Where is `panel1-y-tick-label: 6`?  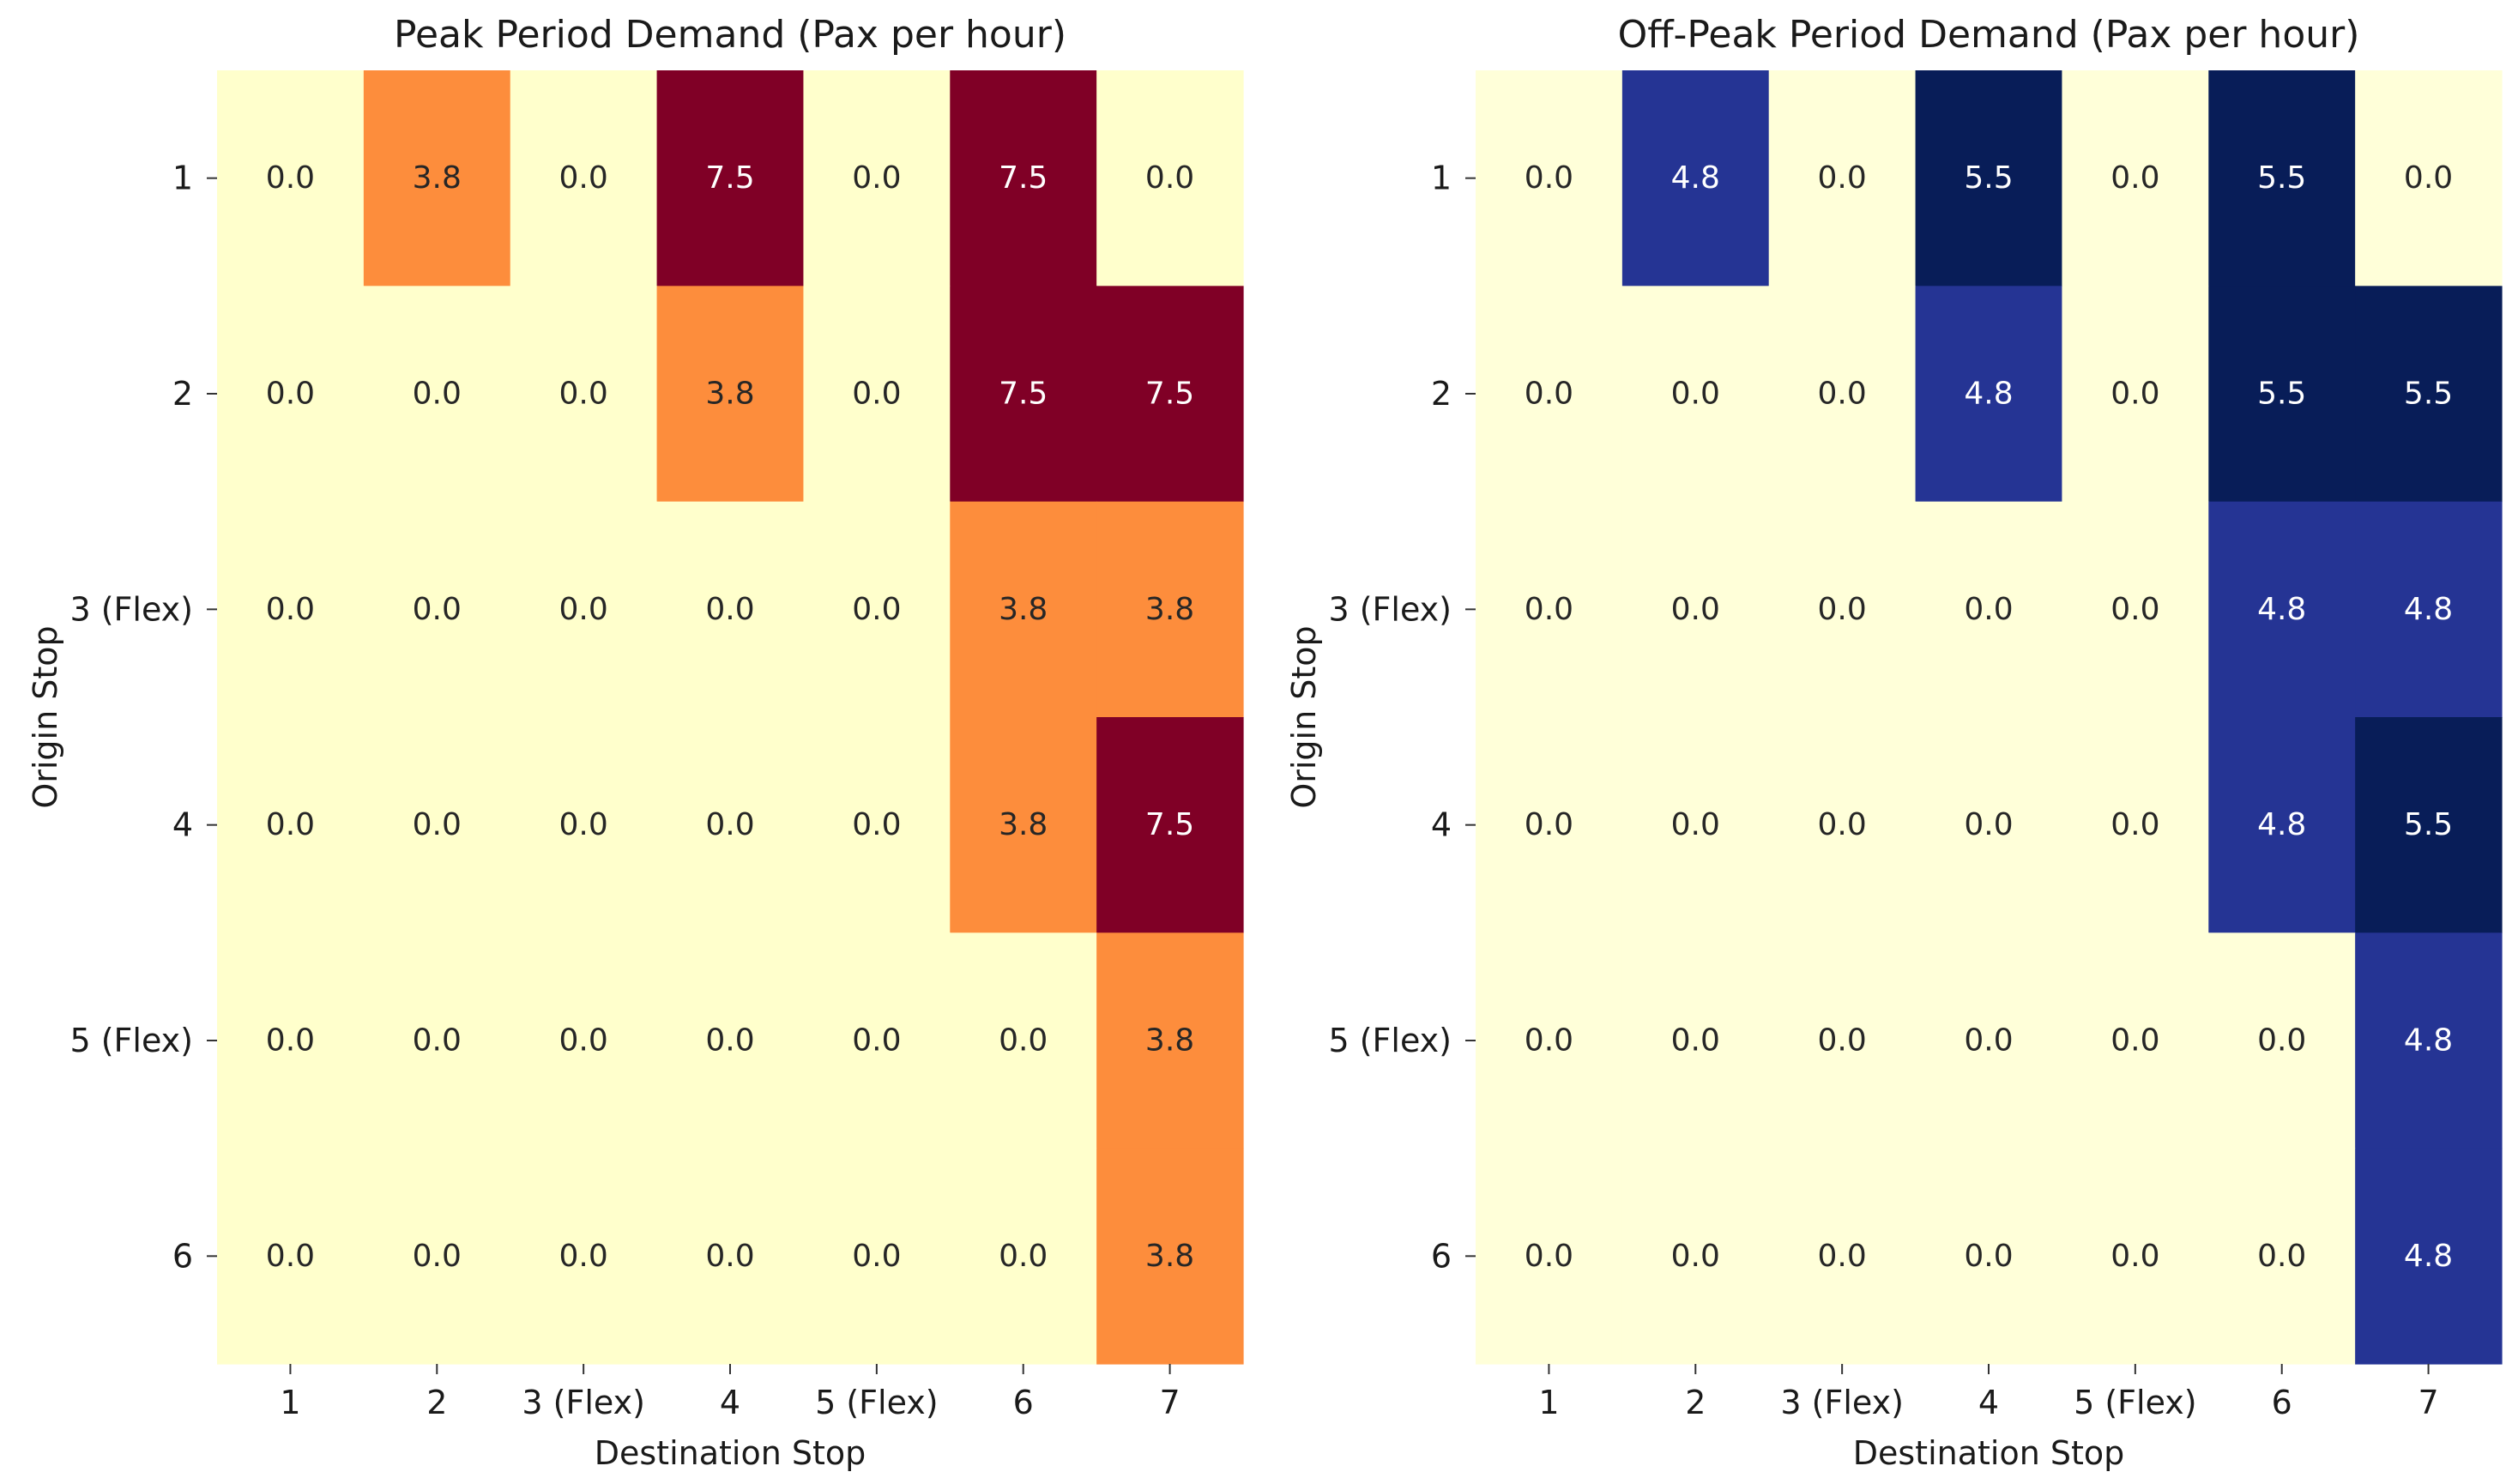
panel1-y-tick-label: 6 is located at coordinates (182, 1256).